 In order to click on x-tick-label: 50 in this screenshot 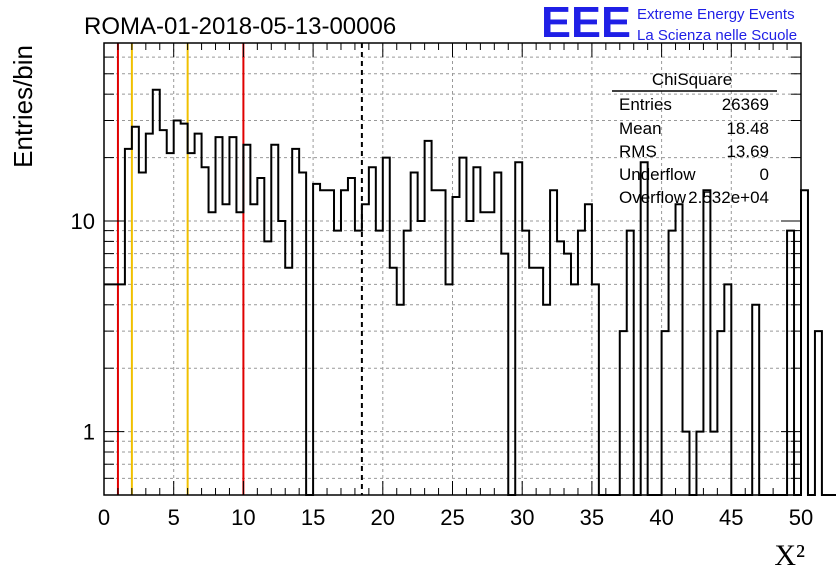, I will do `click(801, 517)`.